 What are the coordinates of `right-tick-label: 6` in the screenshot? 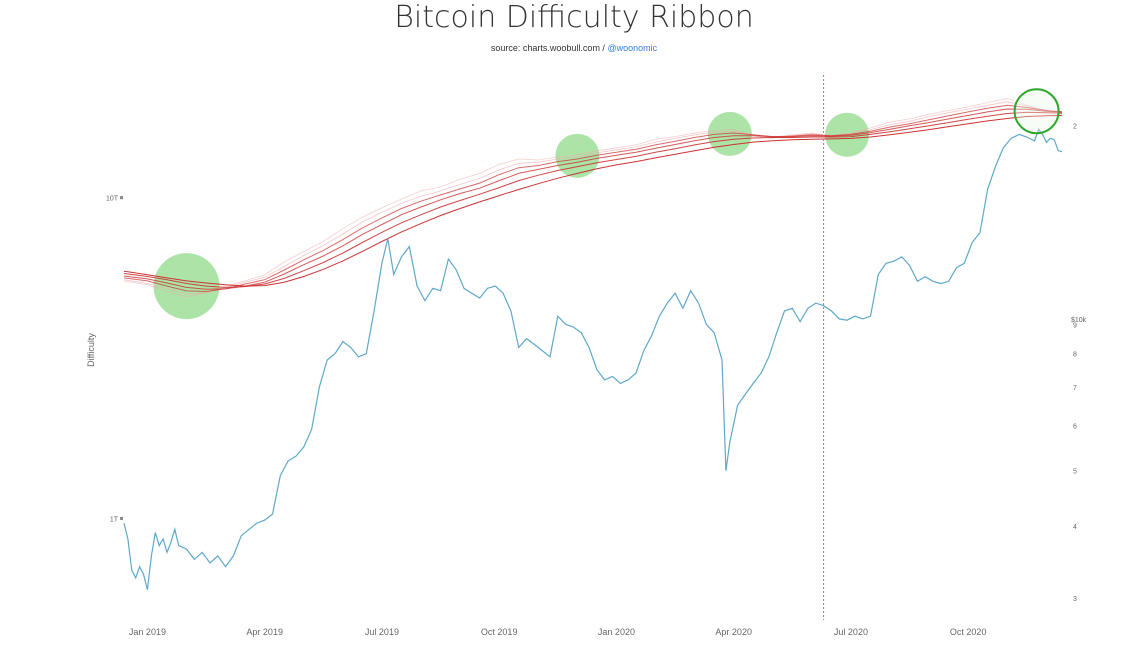 It's located at (1075, 426).